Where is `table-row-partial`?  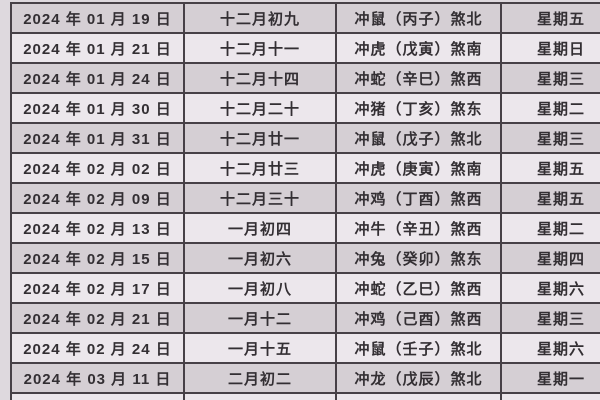 table-row-partial is located at coordinates (305, 396).